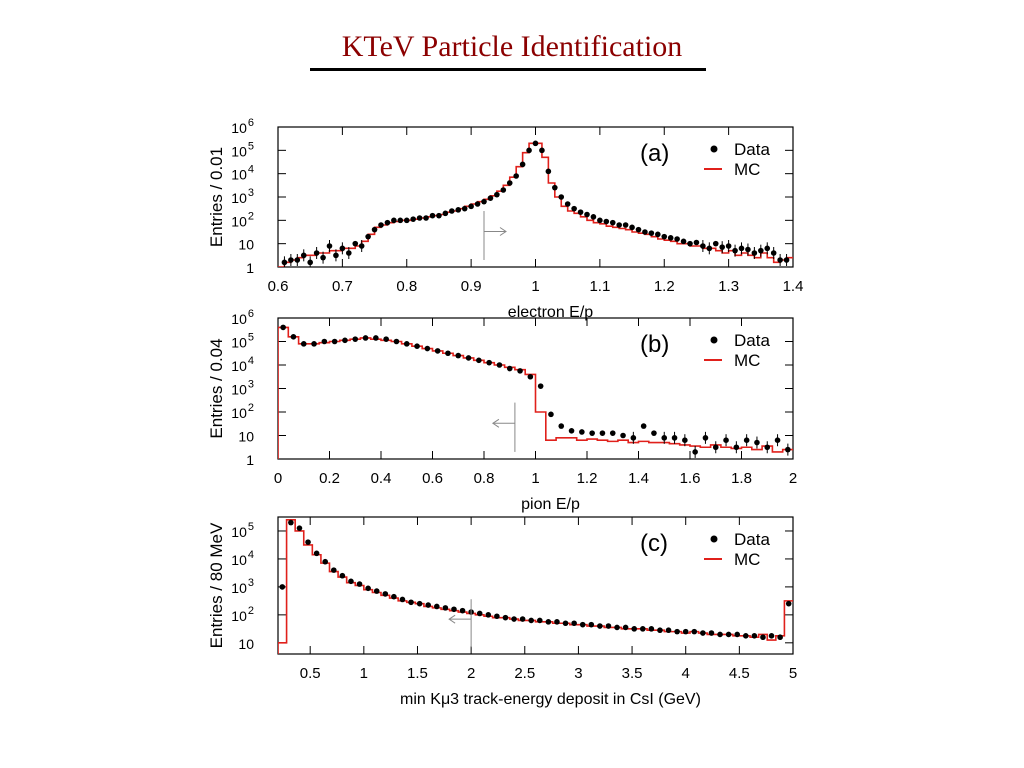 This screenshot has width=1024, height=768. Describe the element at coordinates (484, 478) in the screenshot. I see `x-tick-label: 0.8` at that location.